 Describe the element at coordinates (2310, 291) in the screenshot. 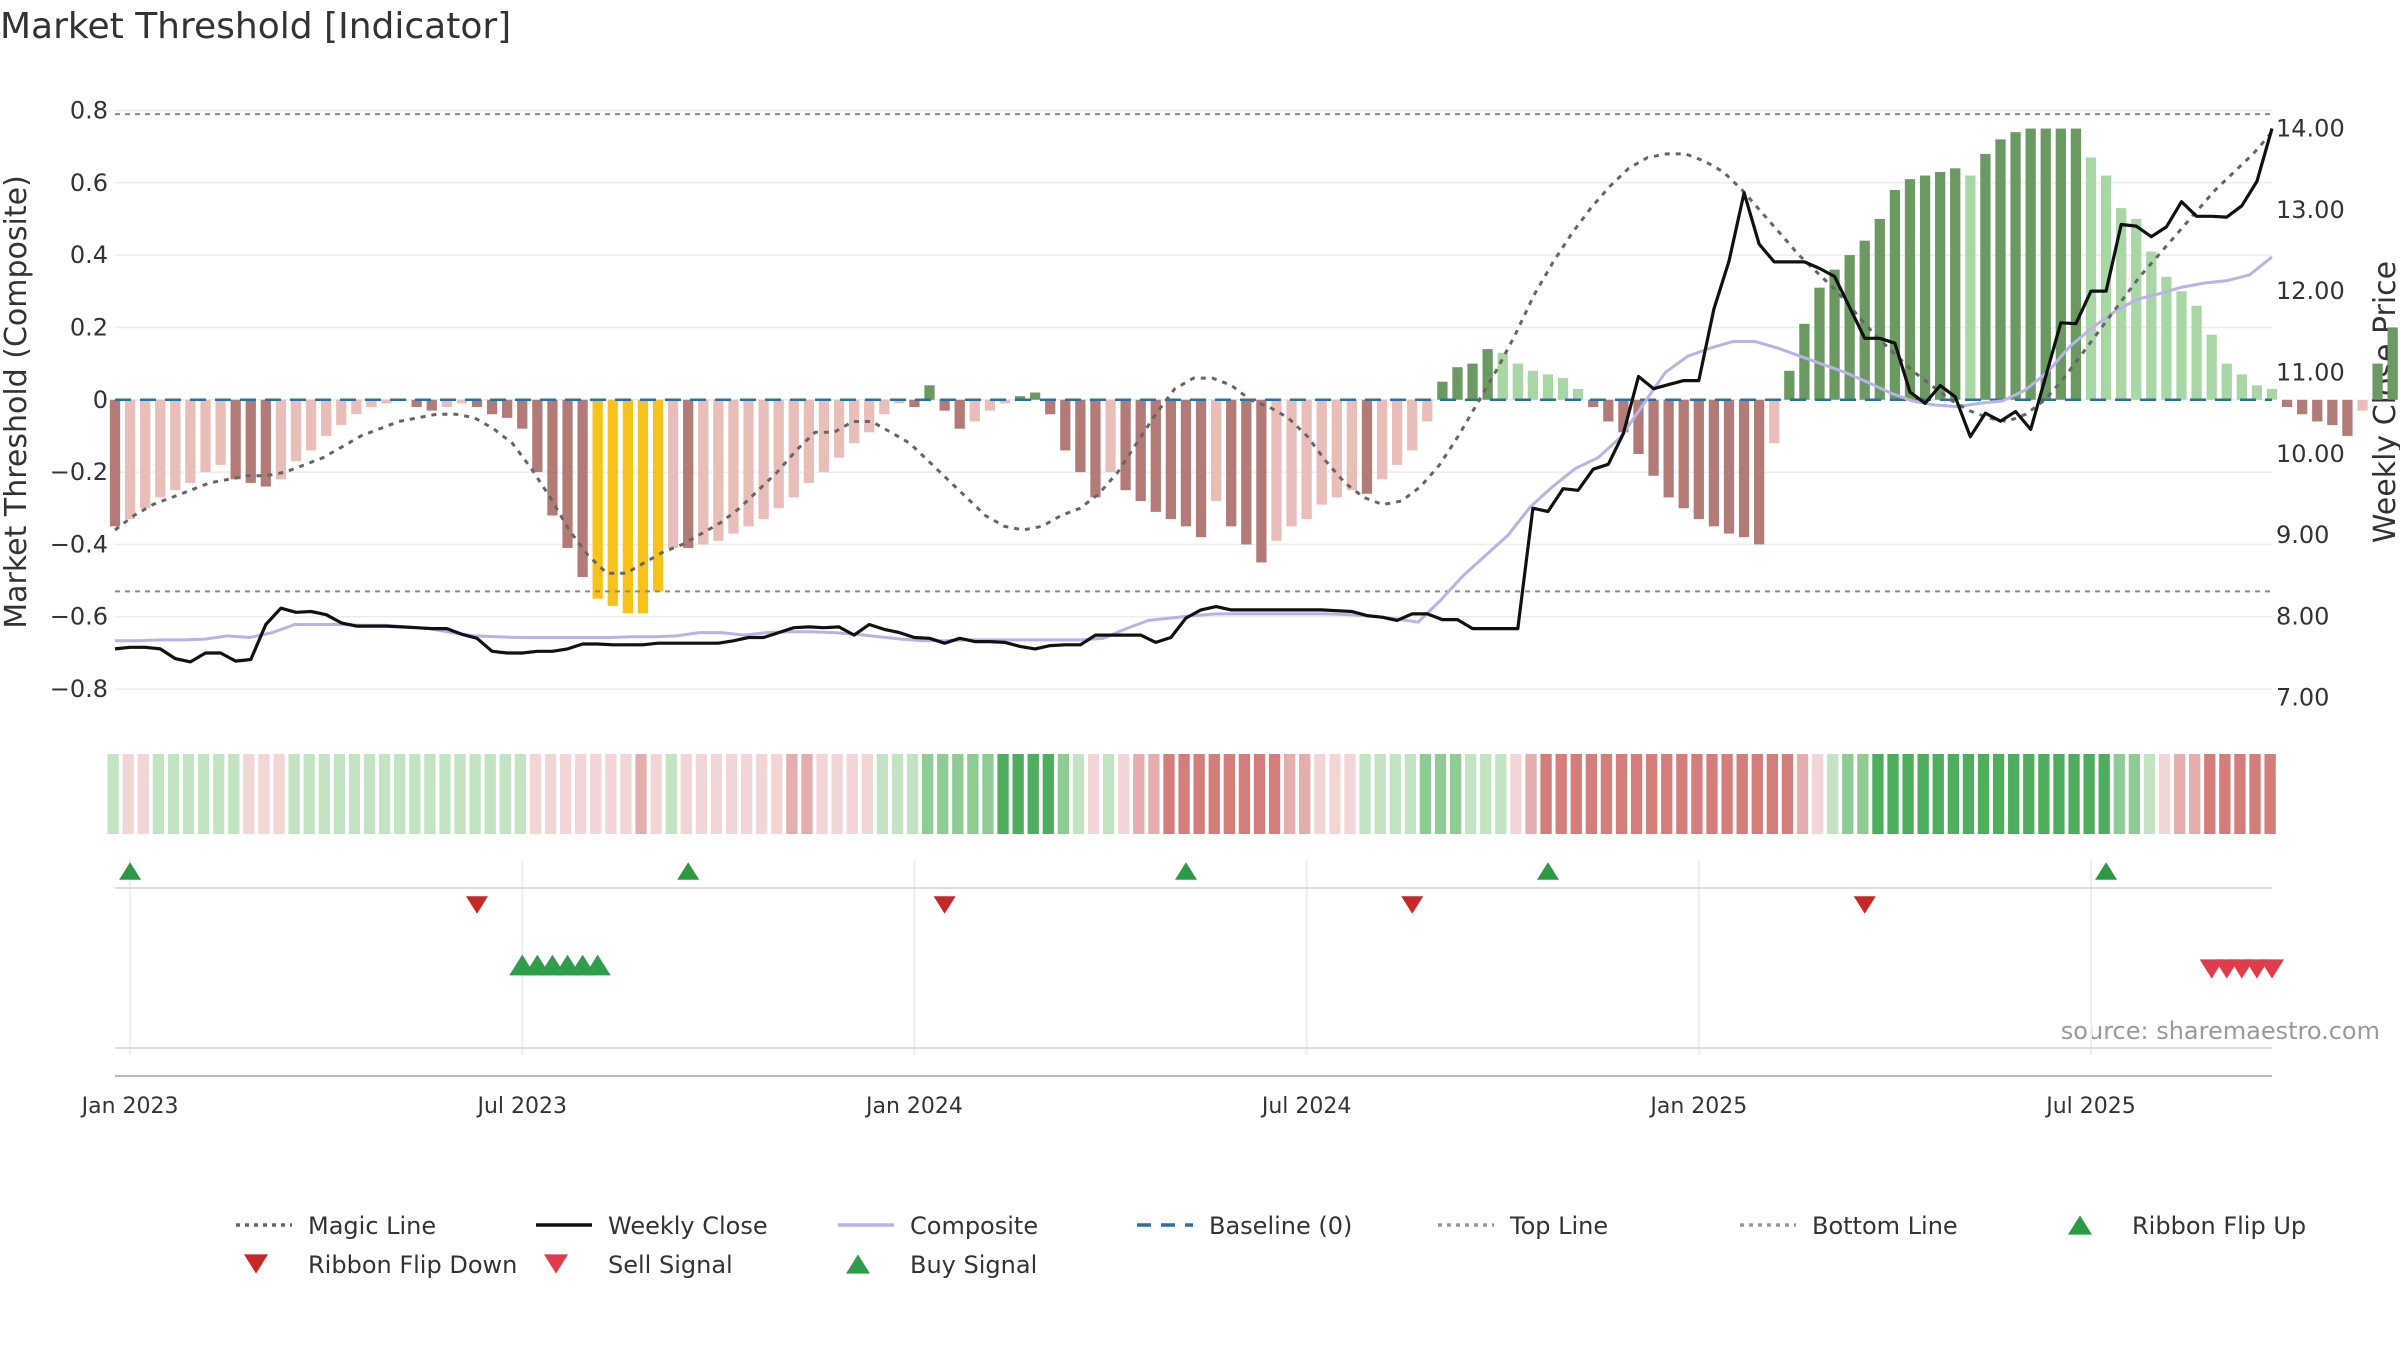

I see `y2-tick-label: 12.00` at that location.